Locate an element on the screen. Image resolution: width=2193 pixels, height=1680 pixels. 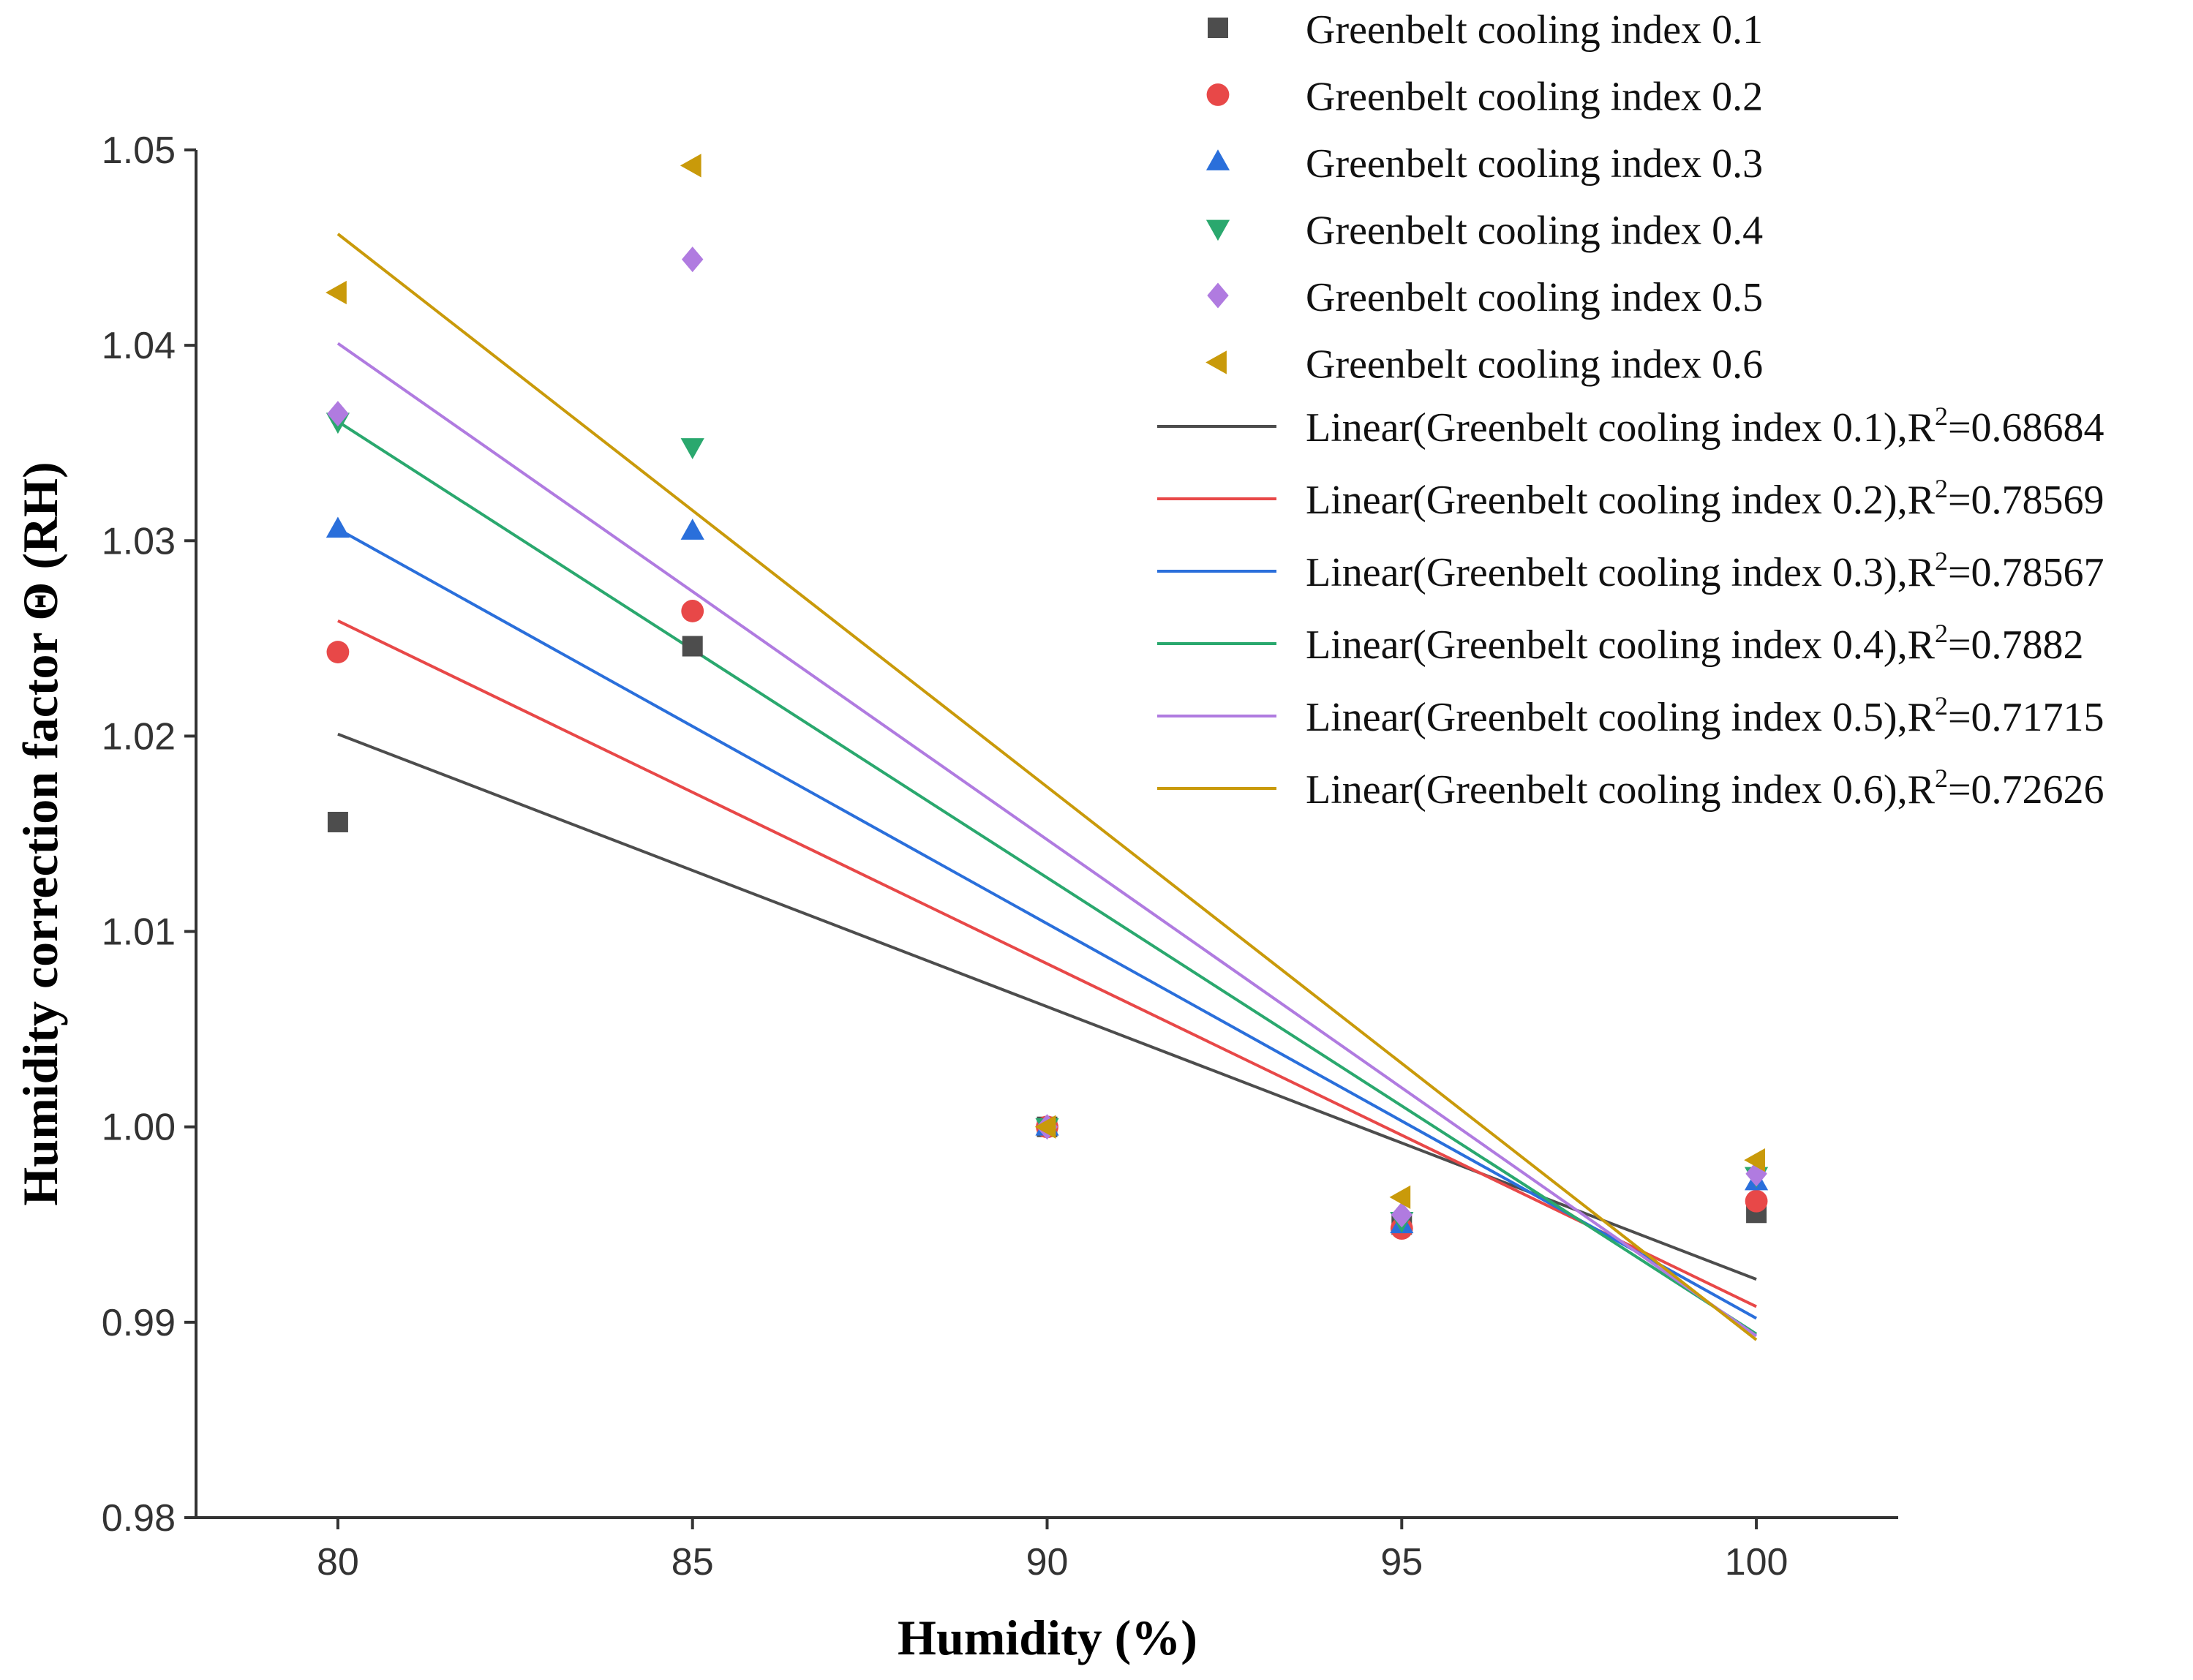
y-ticks: 0.98 0.99 1.00 1.01 1.02 1.03 1.04 1.05 is located at coordinates (149, 835).